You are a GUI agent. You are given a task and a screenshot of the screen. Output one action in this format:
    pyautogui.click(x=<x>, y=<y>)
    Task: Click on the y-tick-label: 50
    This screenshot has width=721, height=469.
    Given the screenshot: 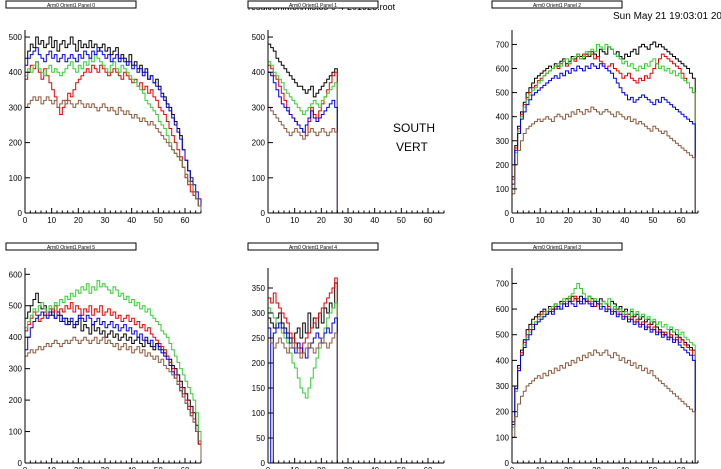 What is the action you would take?
    pyautogui.click(x=260, y=438)
    